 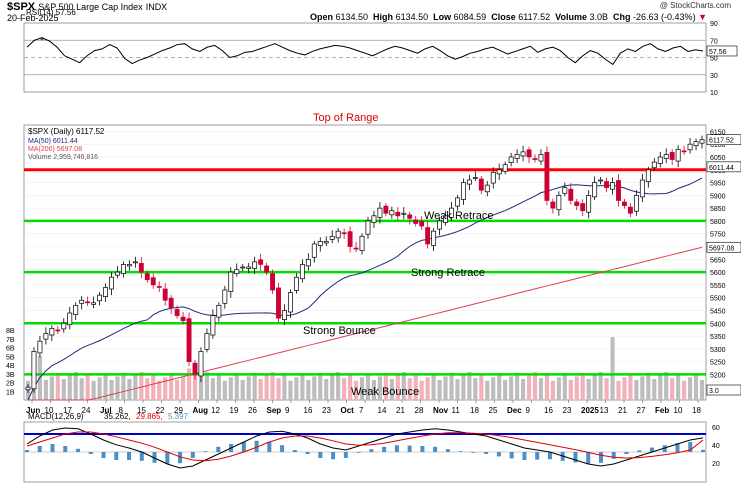 I want to click on x-tick-label: 11, so click(x=456, y=410).